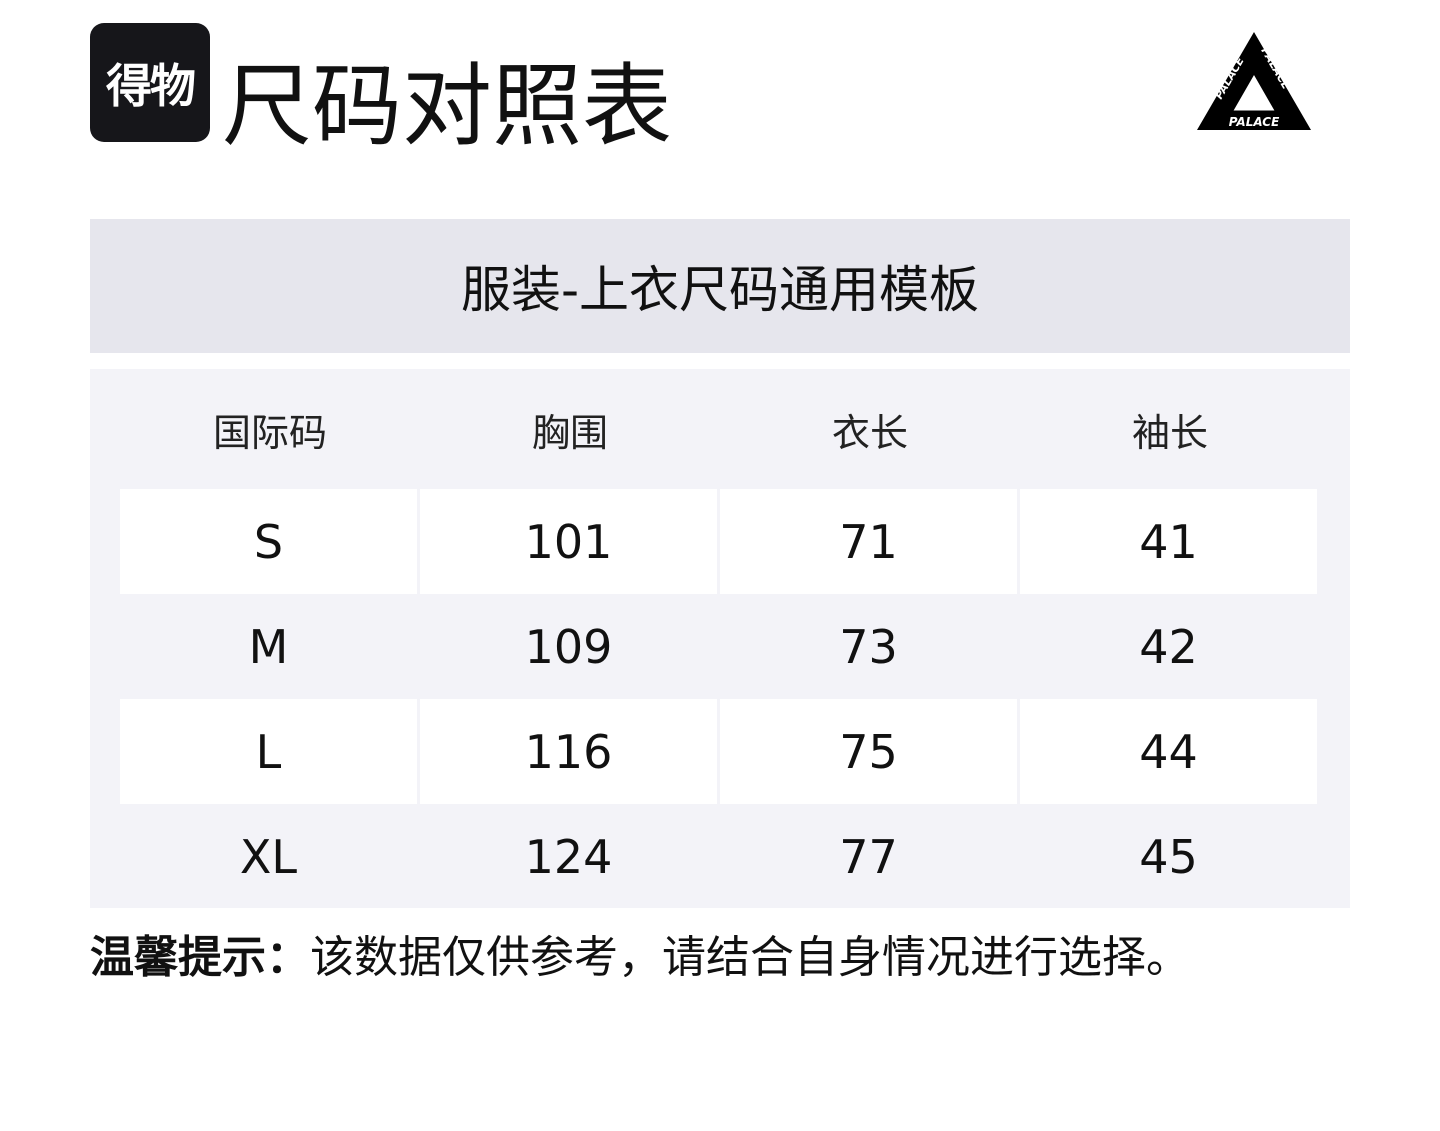 This screenshot has height=1131, width=1440. I want to click on table-cell: 41, so click(1168, 541).